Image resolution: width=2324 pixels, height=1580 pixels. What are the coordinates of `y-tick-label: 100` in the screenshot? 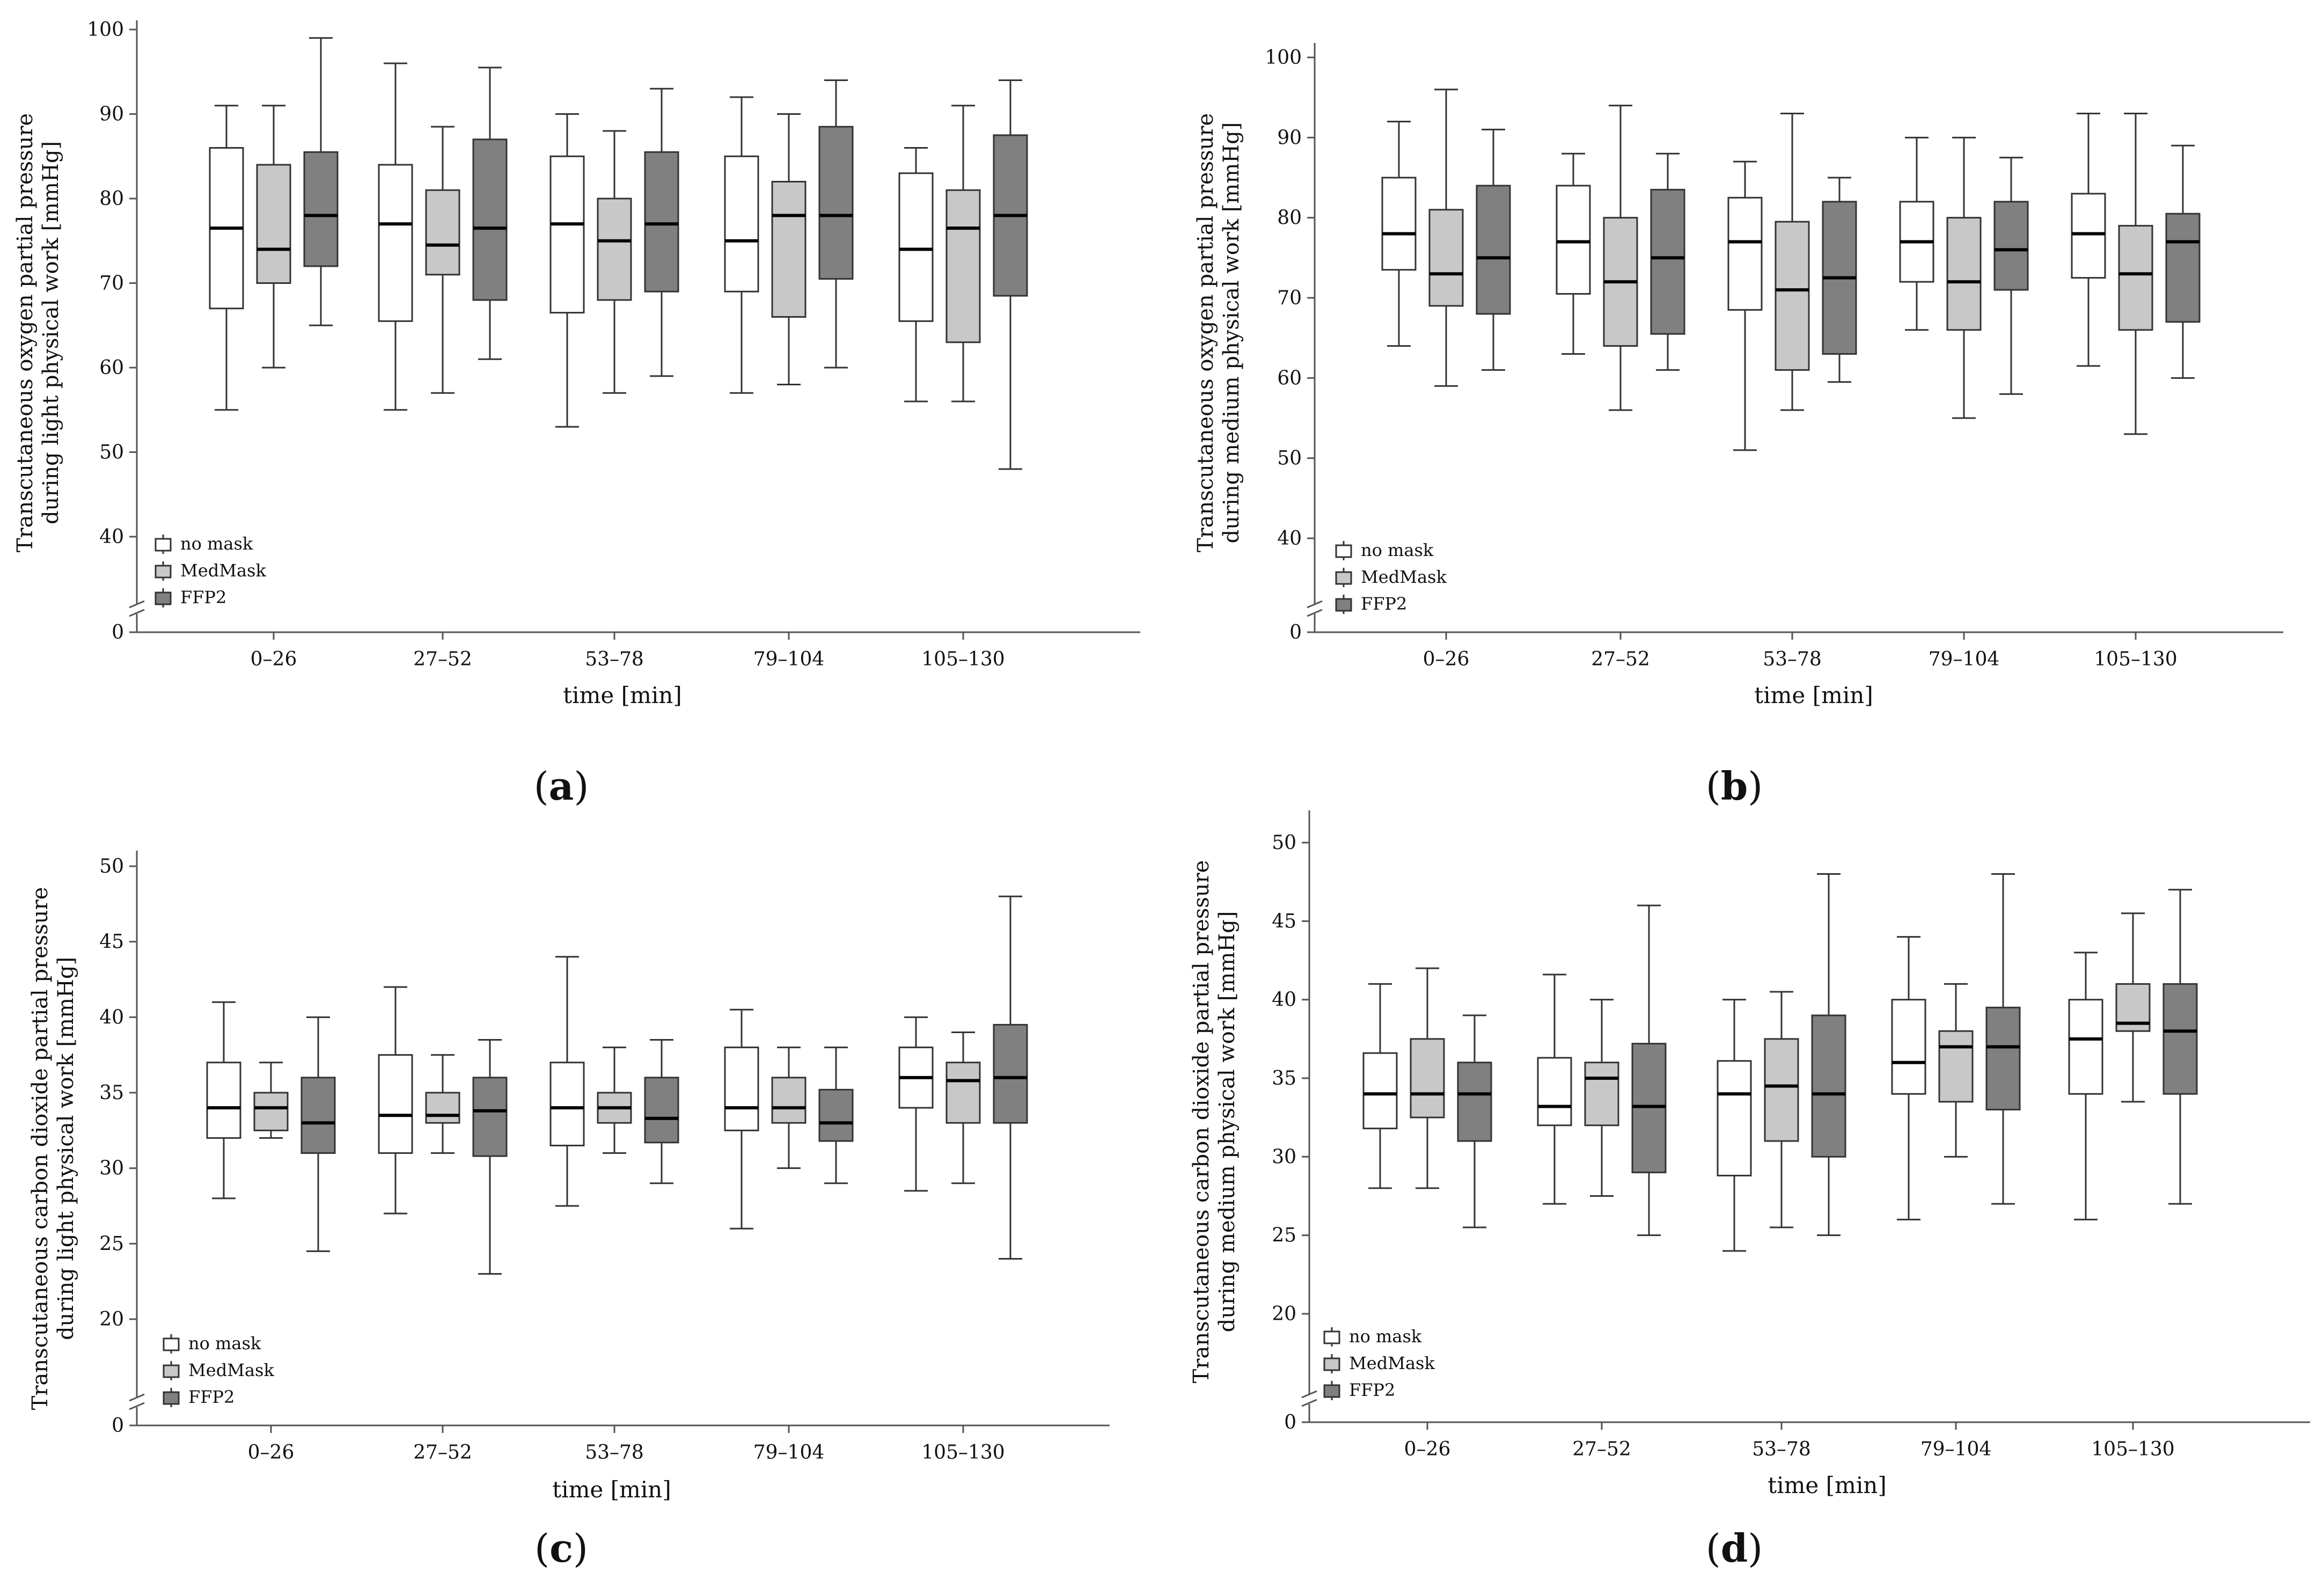 It's located at (105, 30).